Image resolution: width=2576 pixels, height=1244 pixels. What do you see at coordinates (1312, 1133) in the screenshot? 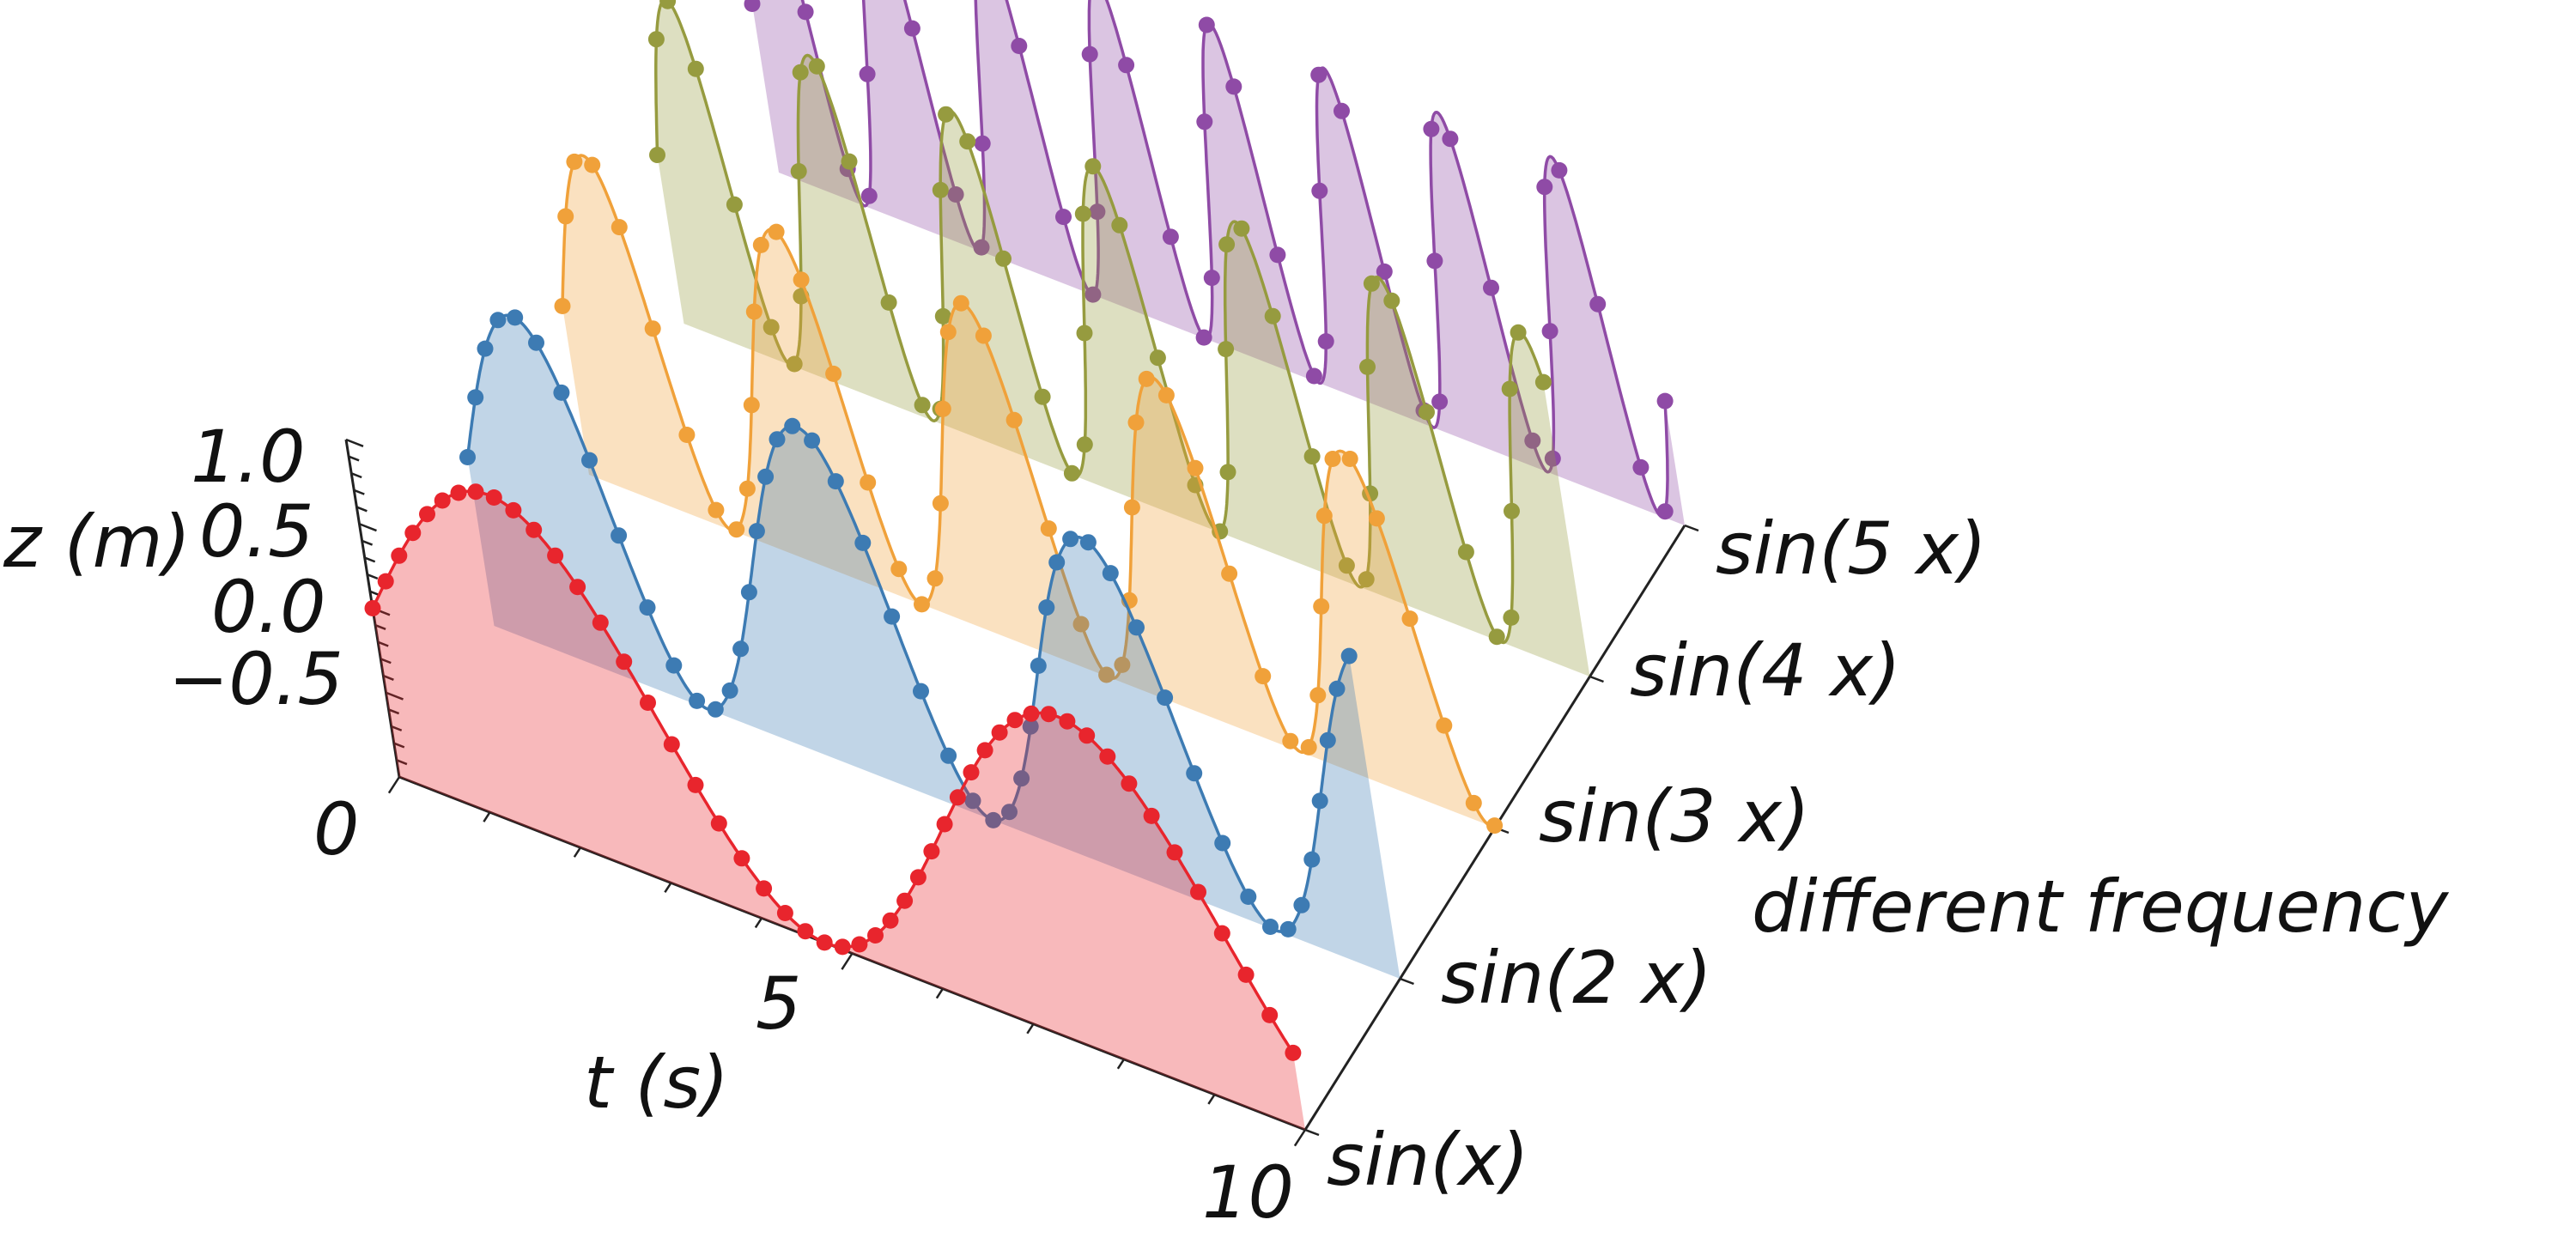
I see `depth-tick-mark` at bounding box center [1312, 1133].